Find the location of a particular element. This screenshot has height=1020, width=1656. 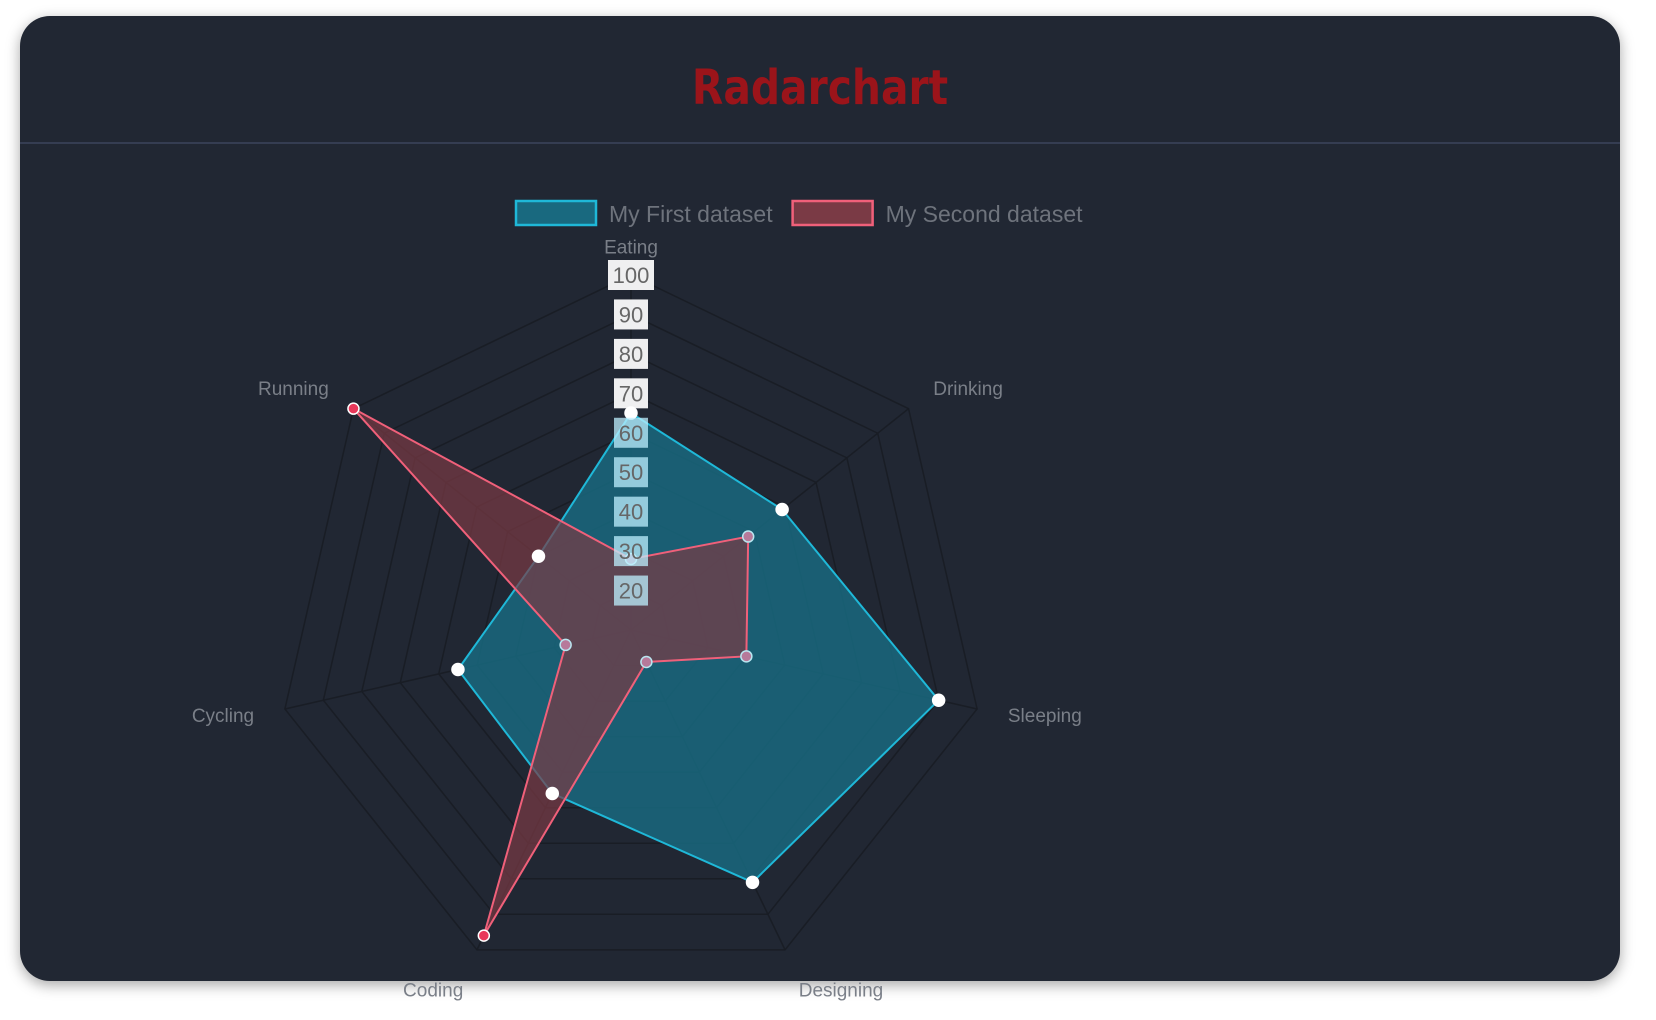

point-label-cycling: Cycling is located at coordinates (223, 716).